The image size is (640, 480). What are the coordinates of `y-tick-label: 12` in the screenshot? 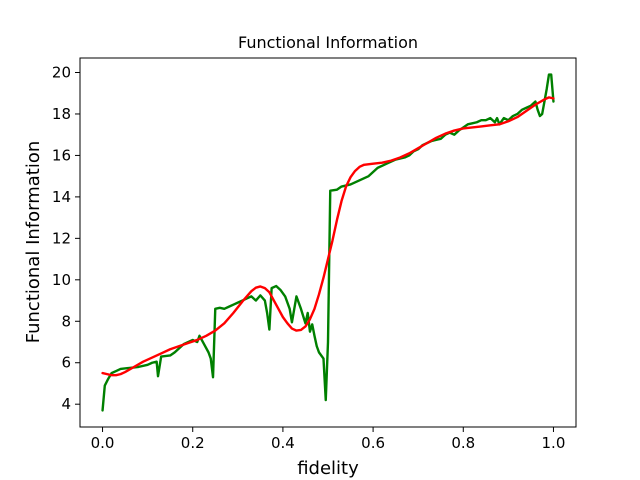 It's located at (61, 238).